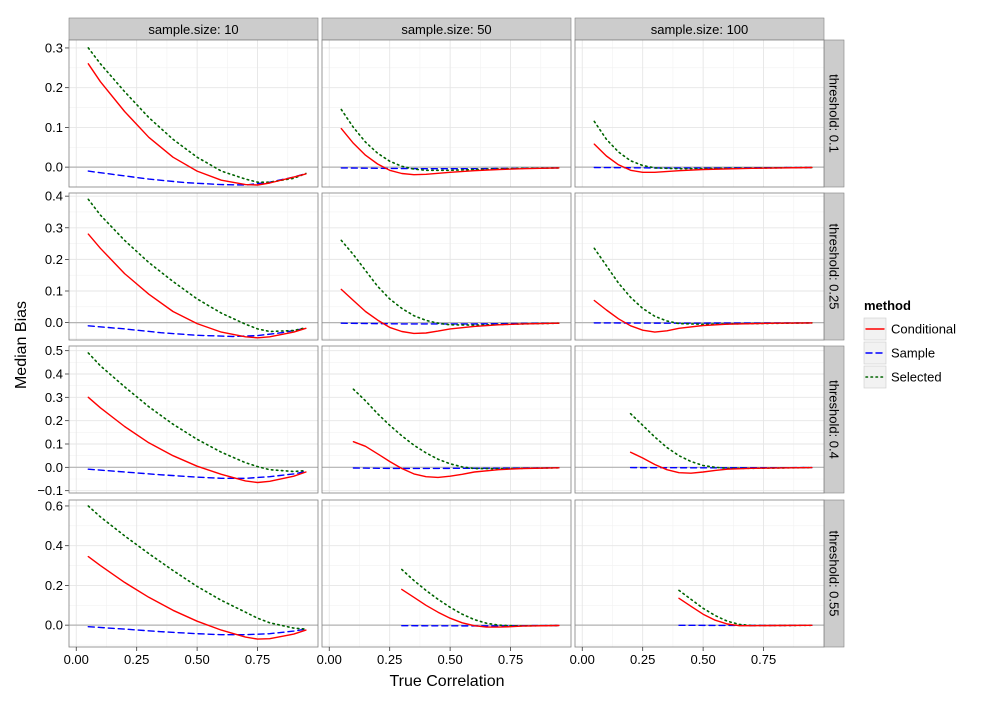 This screenshot has height=705, width=1000. What do you see at coordinates (916, 377) in the screenshot?
I see `legend-label-selected: Selected` at bounding box center [916, 377].